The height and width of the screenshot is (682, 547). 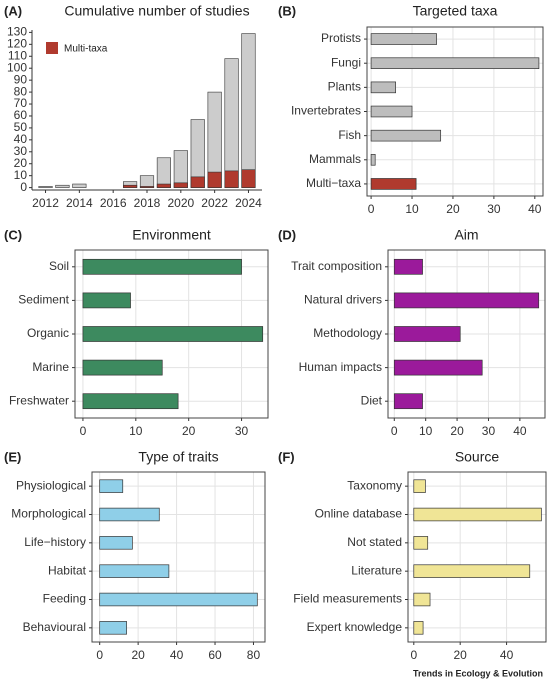 I want to click on y-tick-label: Multi−taxa, so click(x=333, y=183).